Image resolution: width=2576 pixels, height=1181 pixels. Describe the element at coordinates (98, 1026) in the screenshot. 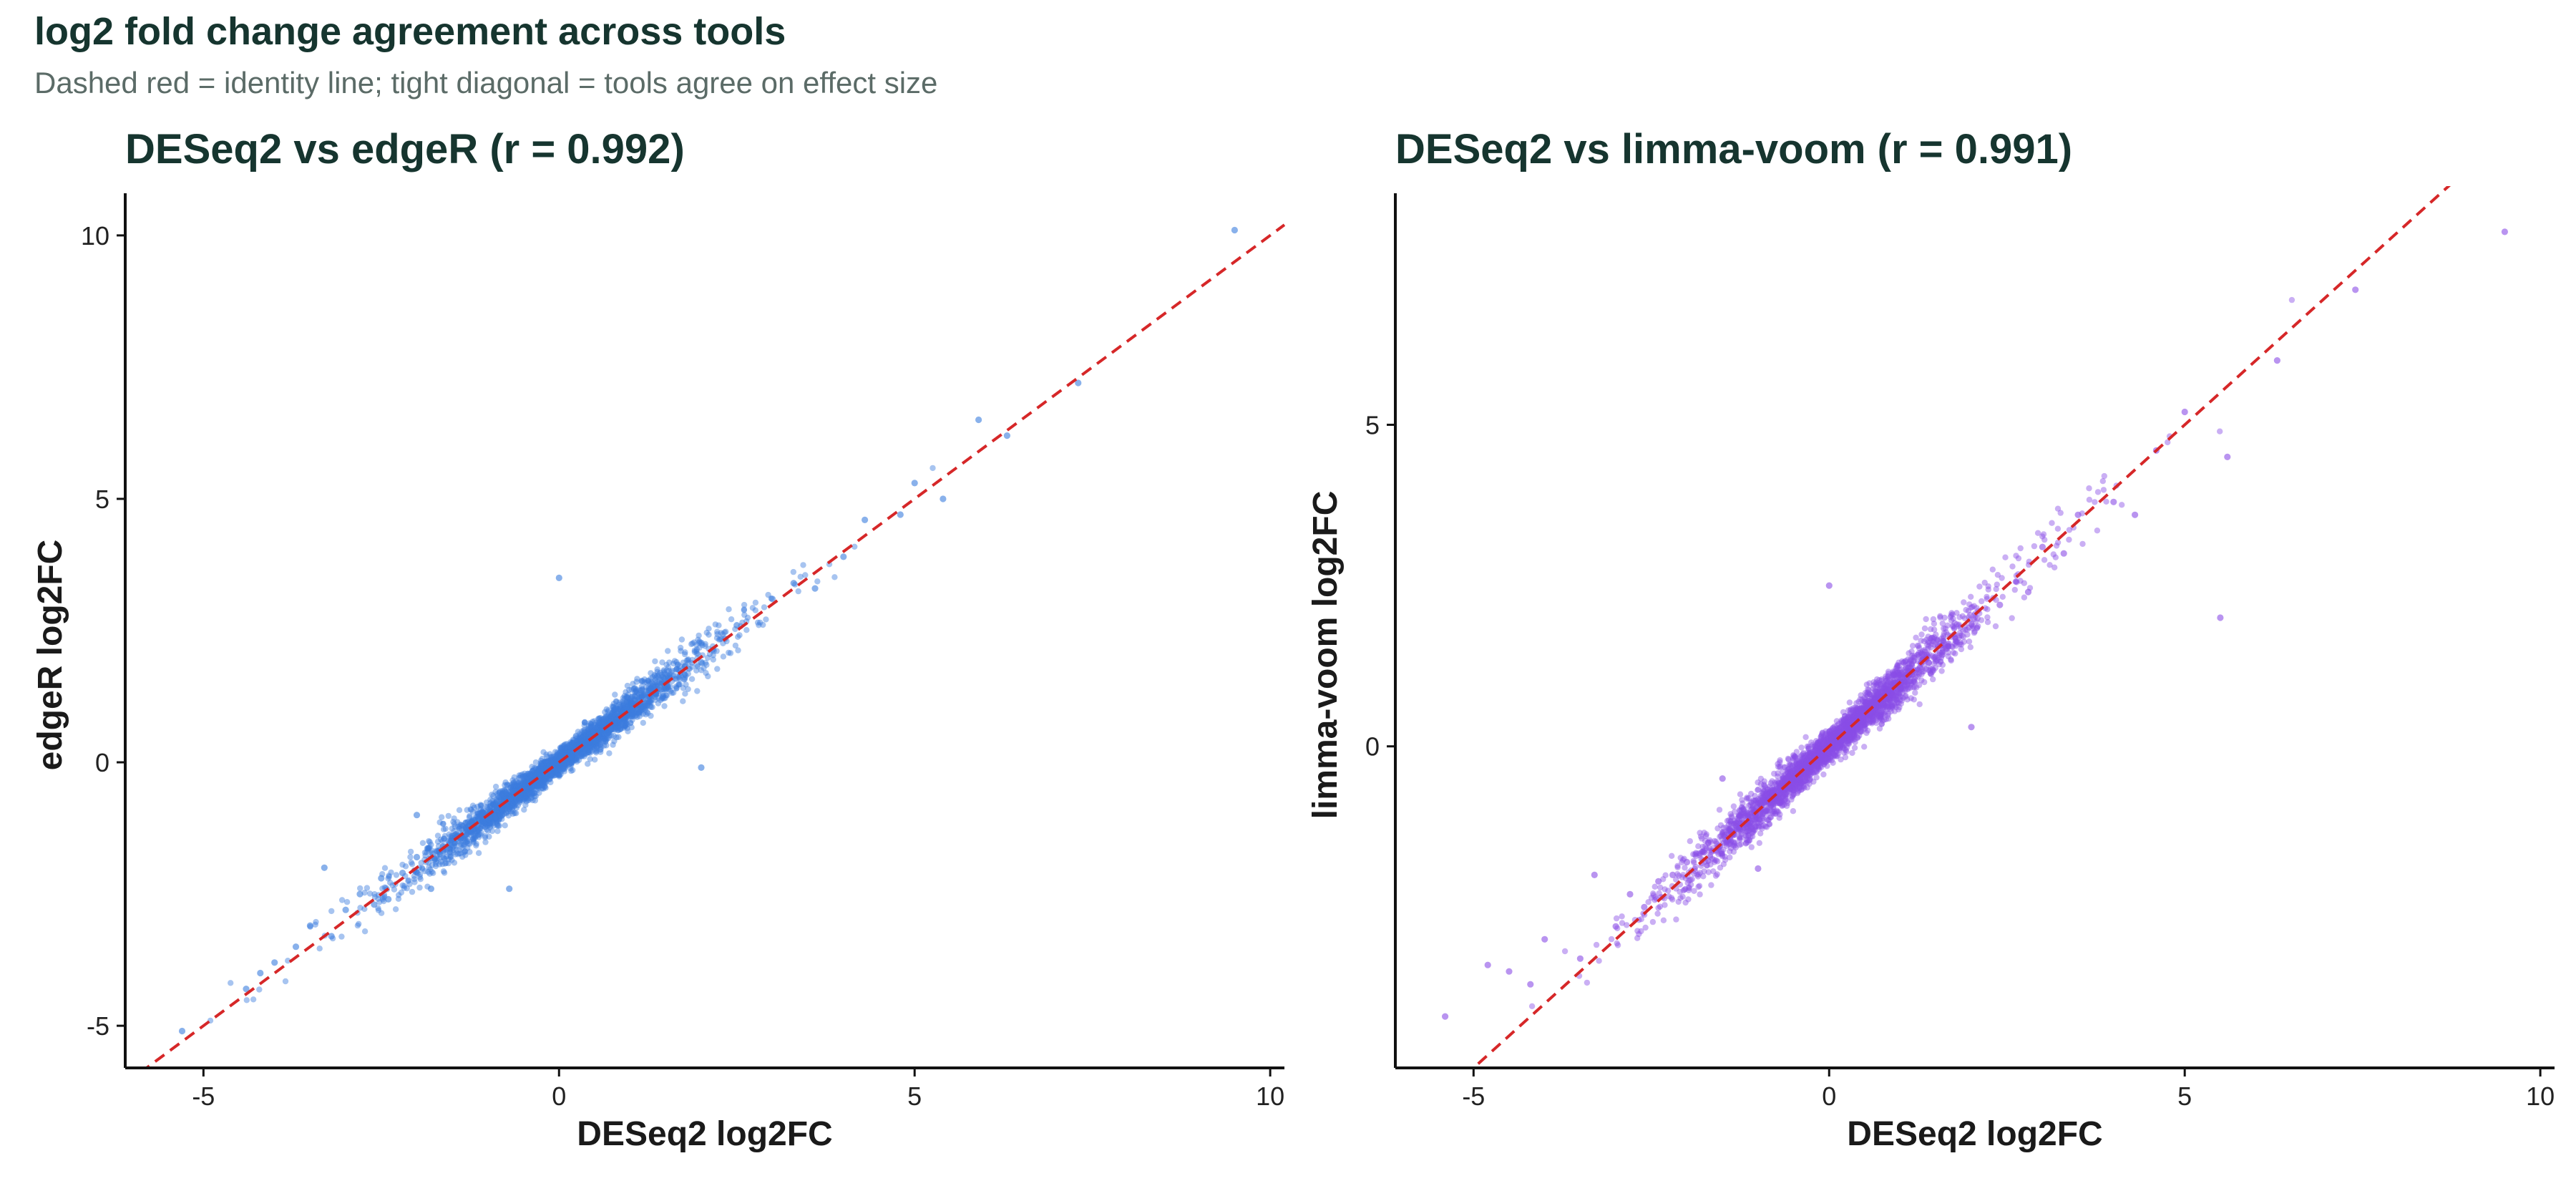

I see `y-tick-label: -5` at that location.